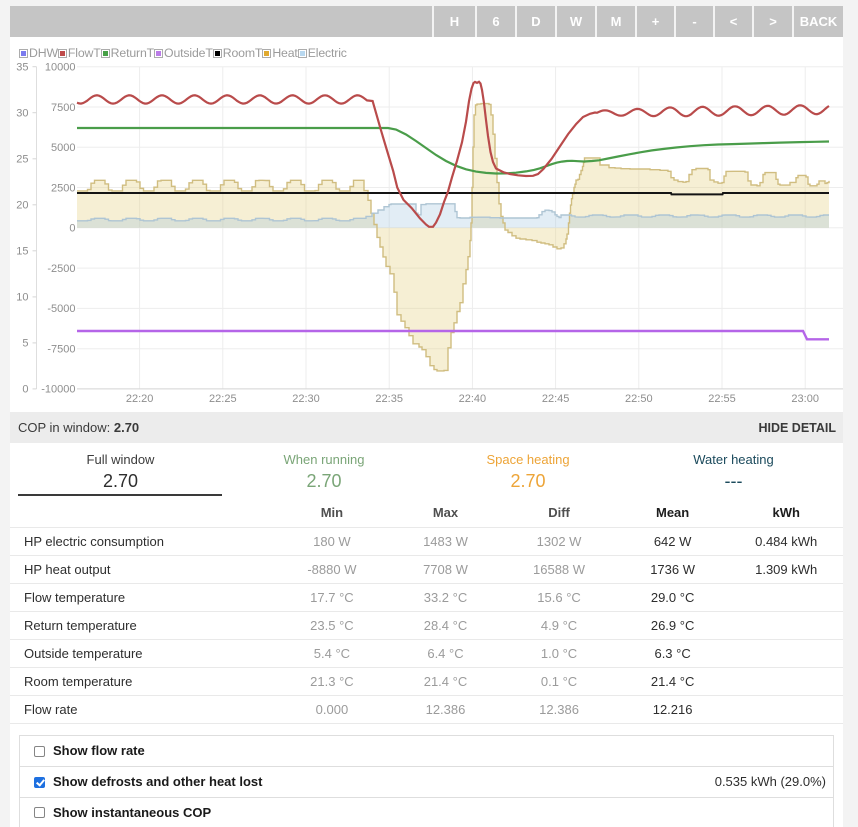 The height and width of the screenshot is (827, 858). Describe the element at coordinates (22, 298) in the screenshot. I see `svg-text: 10` at that location.